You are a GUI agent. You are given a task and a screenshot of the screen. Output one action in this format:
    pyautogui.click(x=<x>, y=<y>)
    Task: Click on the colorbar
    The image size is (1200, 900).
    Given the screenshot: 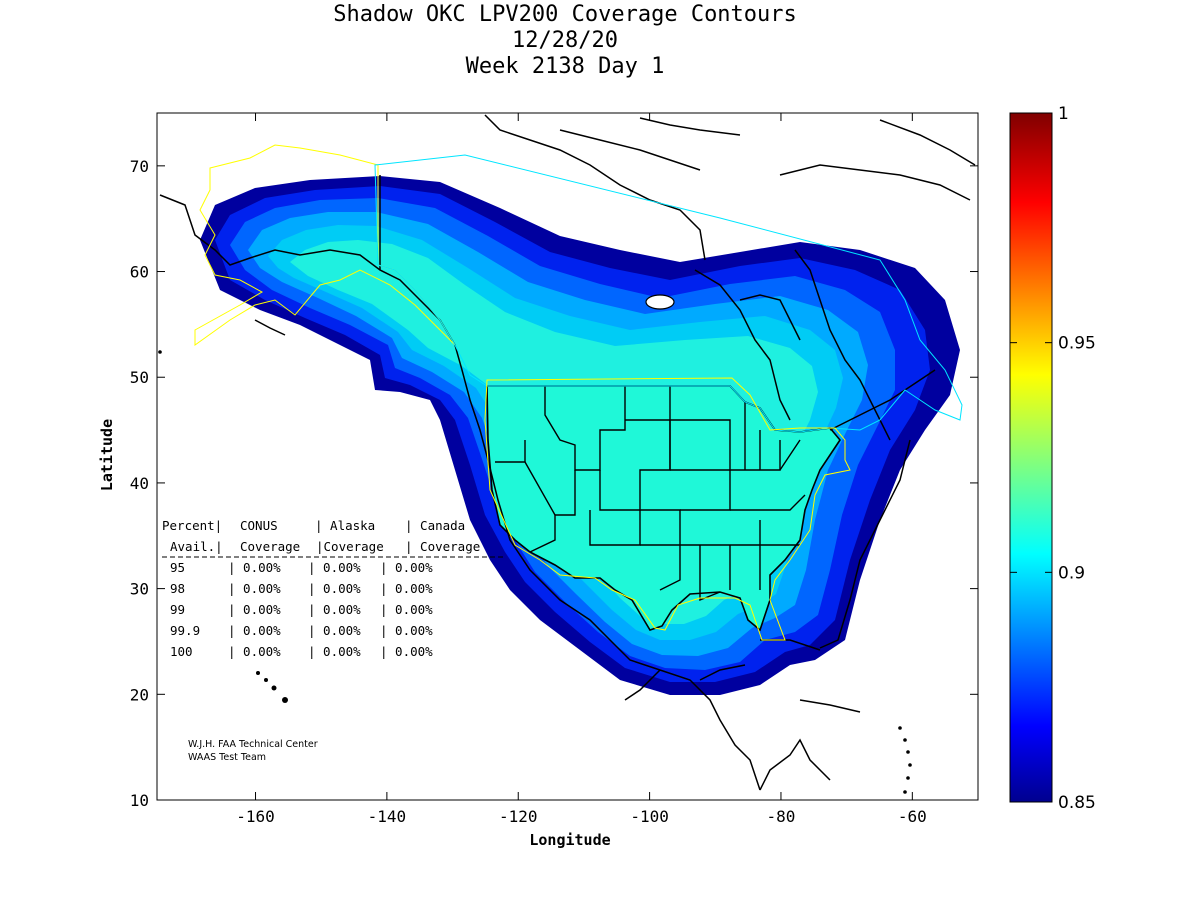 What is the action you would take?
    pyautogui.click(x=1031, y=457)
    